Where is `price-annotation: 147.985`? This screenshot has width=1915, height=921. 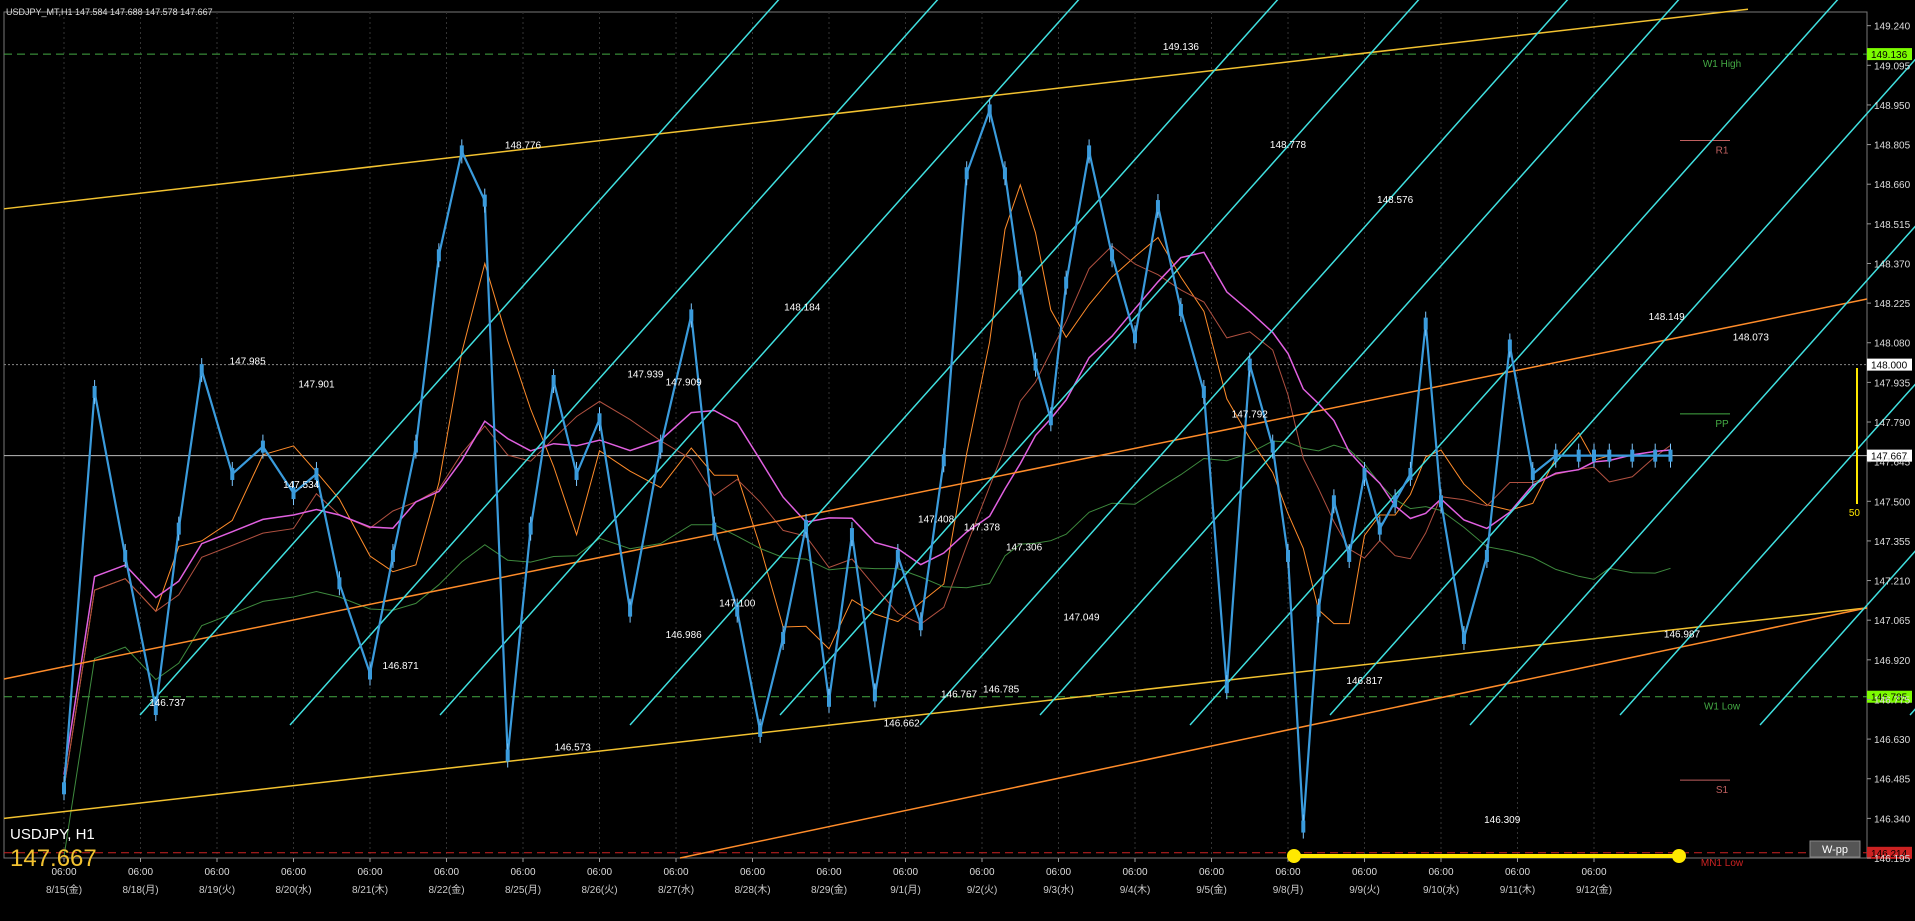
price-annotation: 147.985 is located at coordinates (248, 362).